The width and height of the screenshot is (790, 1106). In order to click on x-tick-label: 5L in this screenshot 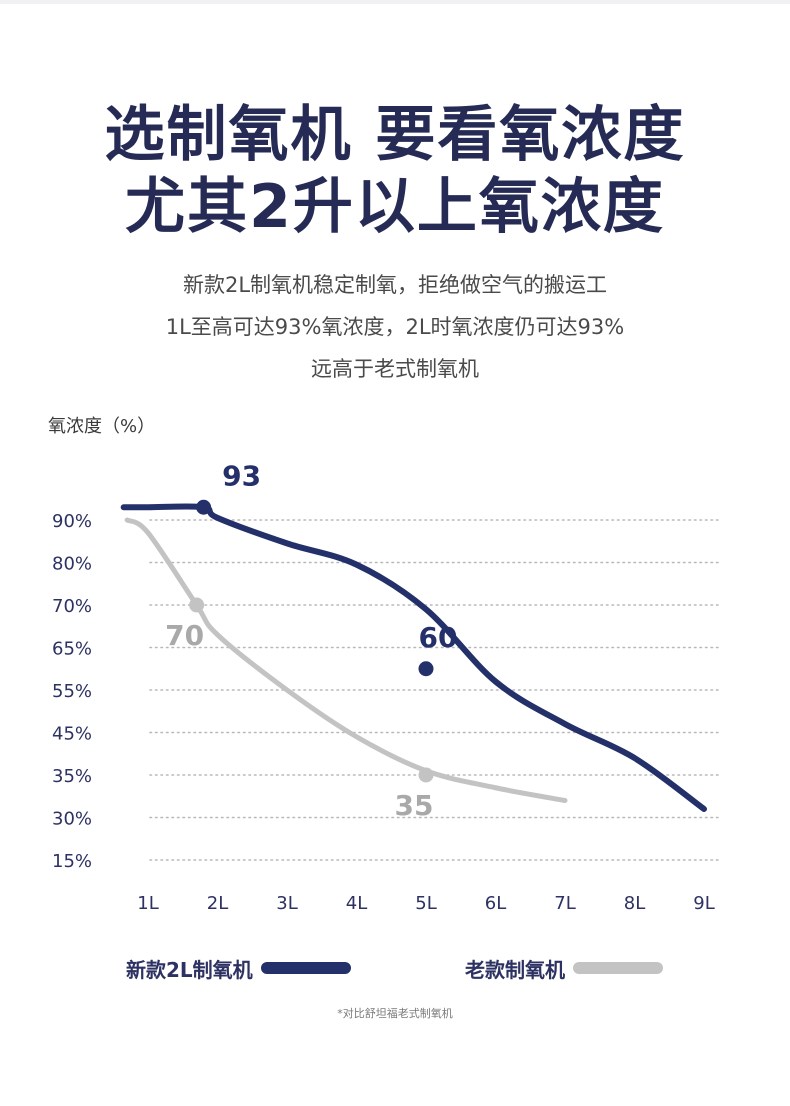, I will do `click(425, 903)`.